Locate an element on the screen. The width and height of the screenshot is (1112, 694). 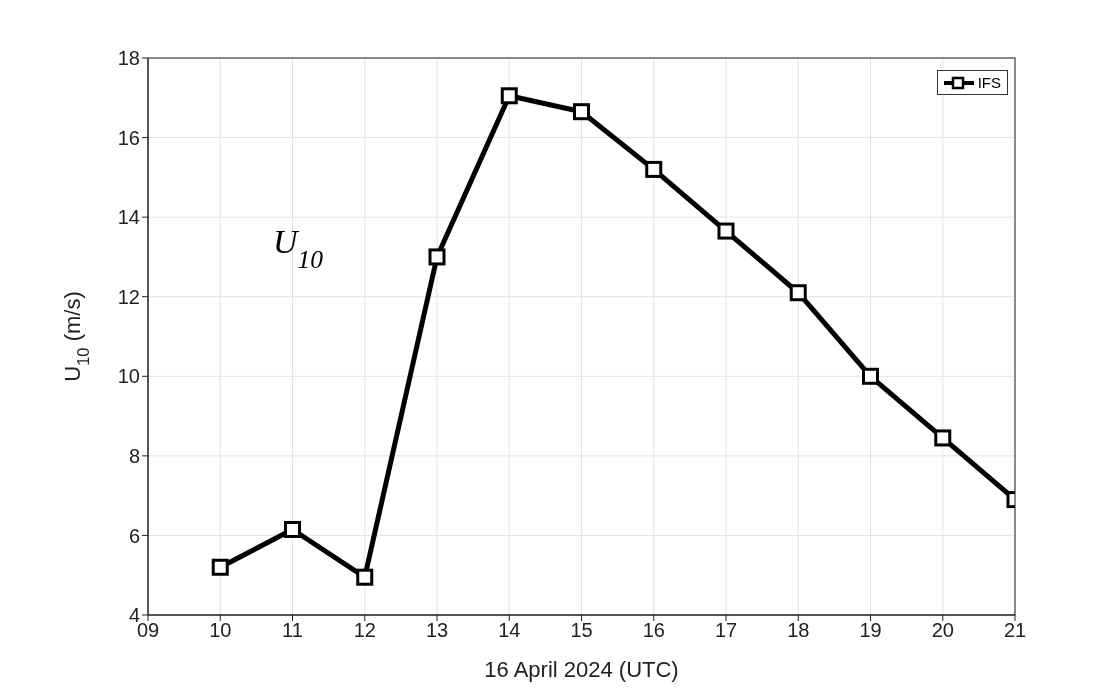
x-tick-label: 12 is located at coordinates (364, 630).